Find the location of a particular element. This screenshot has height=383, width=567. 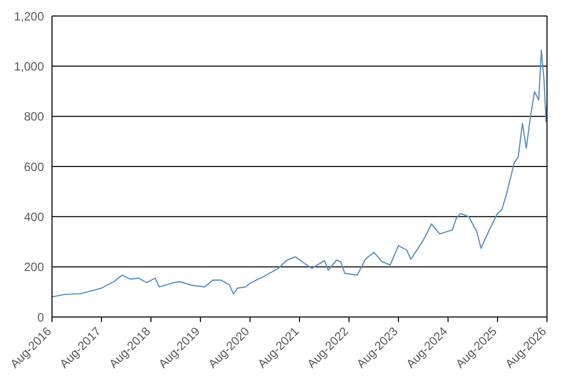

y-tick-label: 600 is located at coordinates (34, 167).